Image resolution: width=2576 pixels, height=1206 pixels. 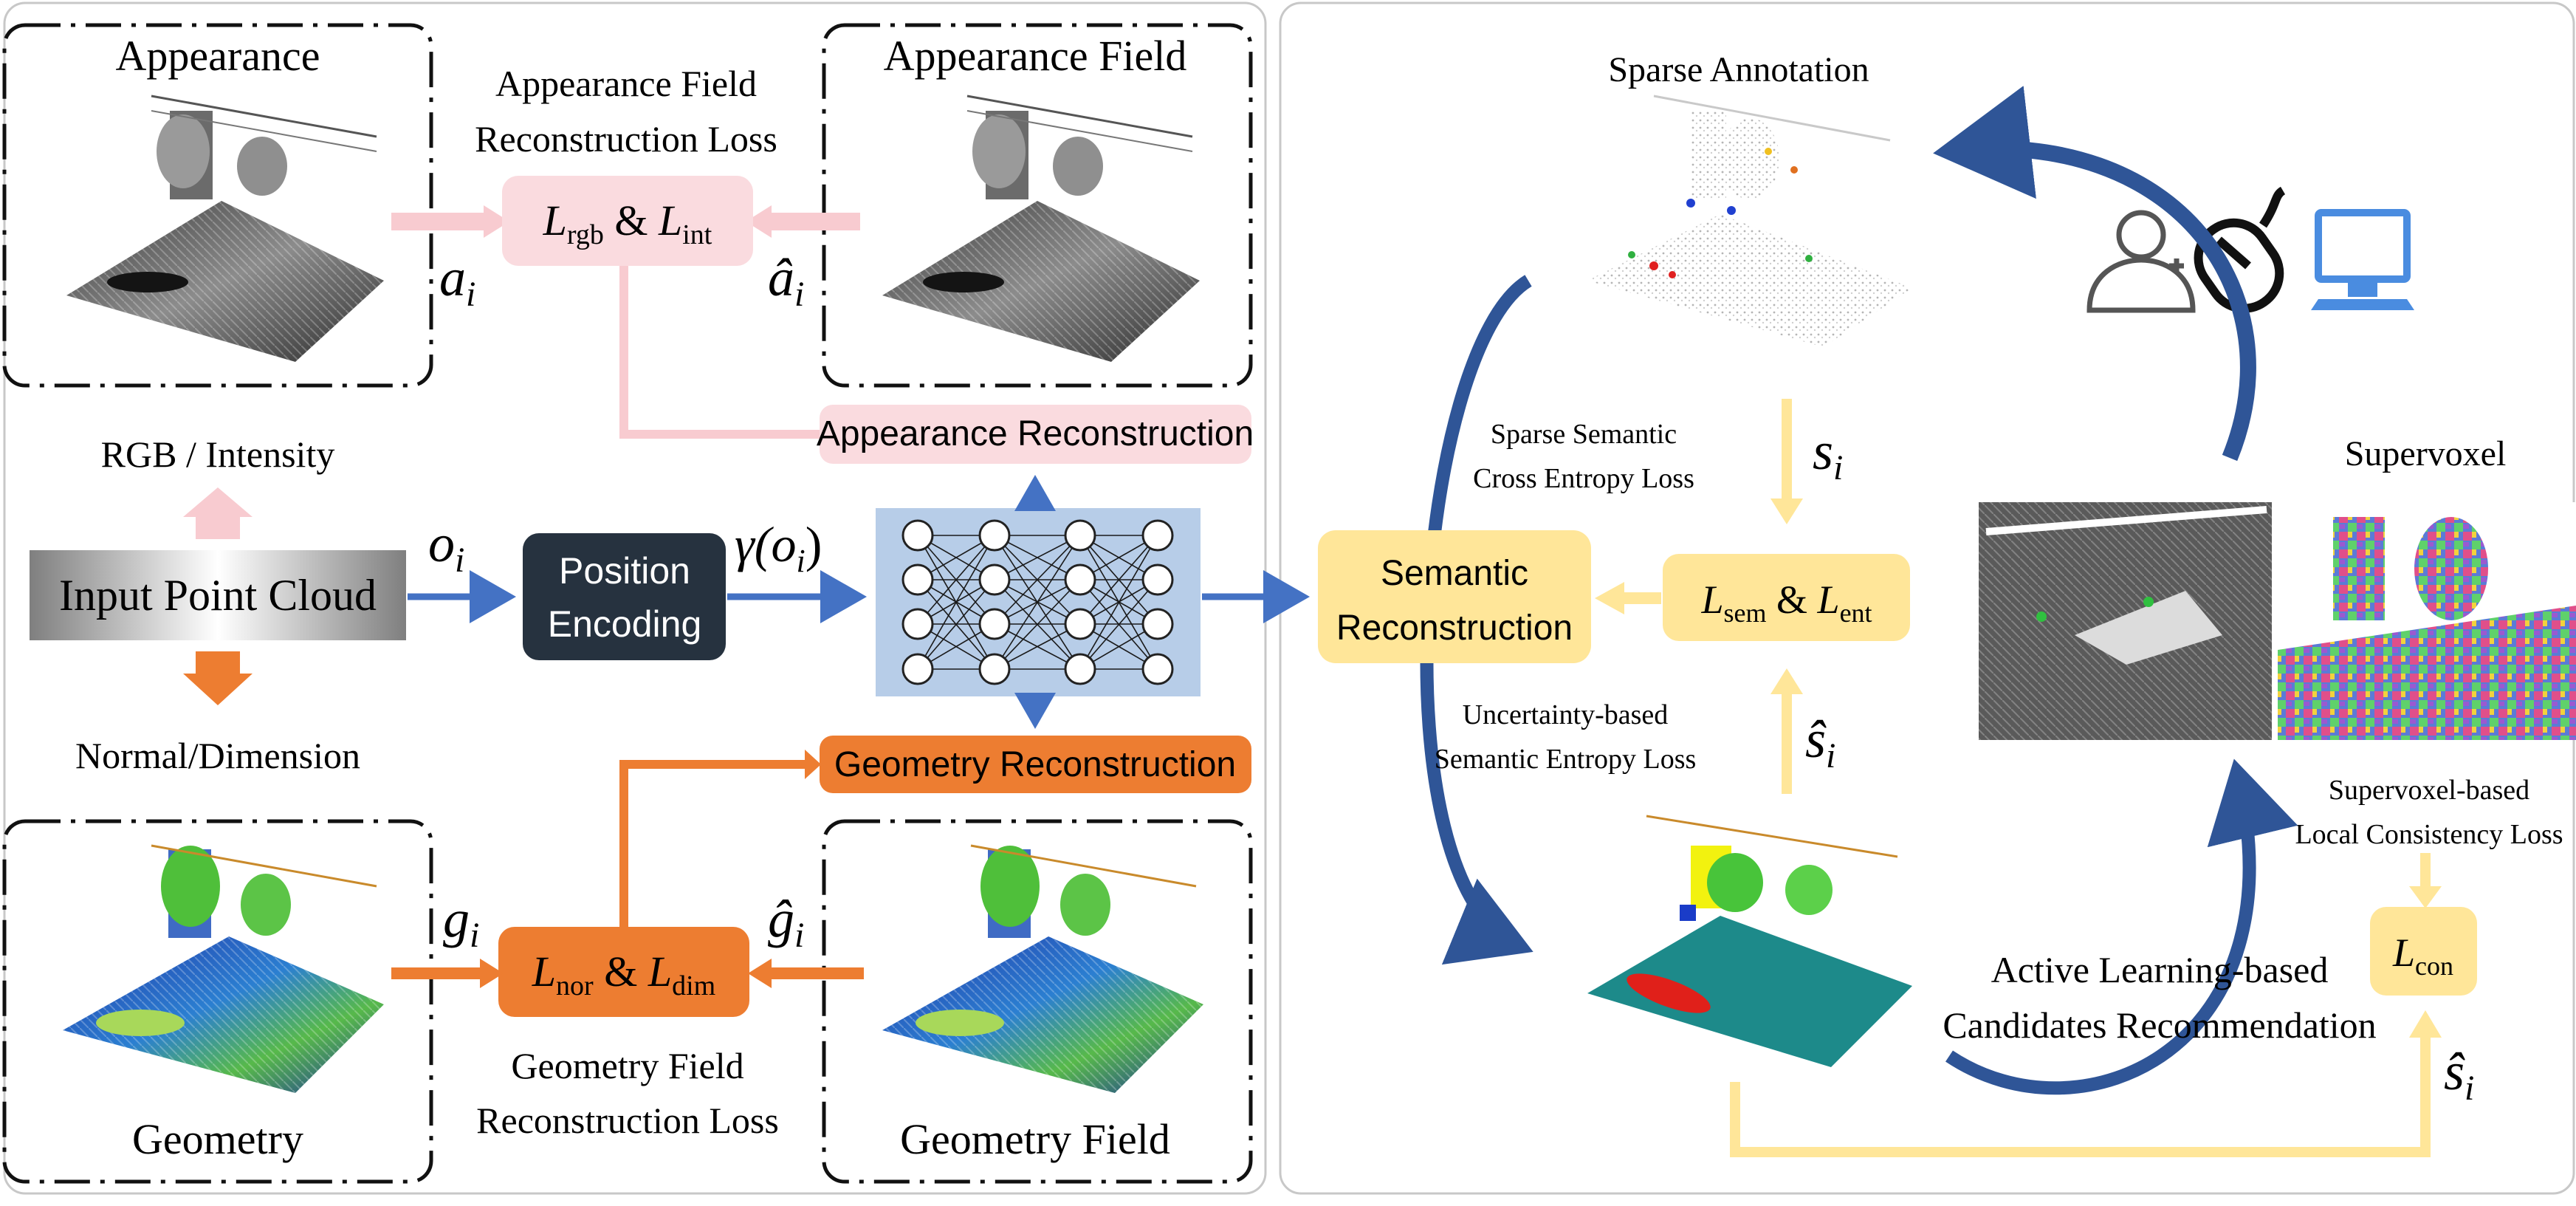 What do you see at coordinates (1035, 764) in the screenshot?
I see `geometry-reconstruction-box` at bounding box center [1035, 764].